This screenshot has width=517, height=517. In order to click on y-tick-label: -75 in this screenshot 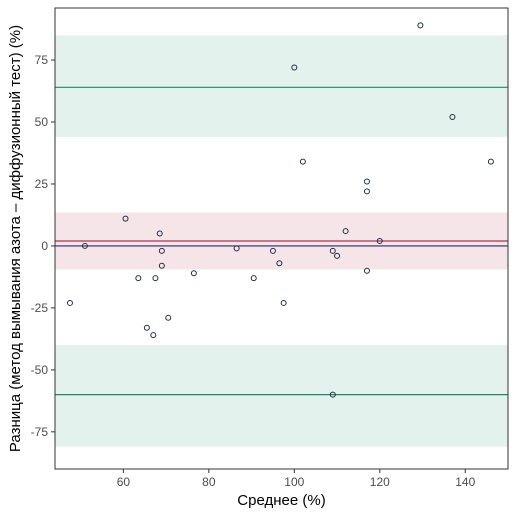, I will do `click(40, 432)`.